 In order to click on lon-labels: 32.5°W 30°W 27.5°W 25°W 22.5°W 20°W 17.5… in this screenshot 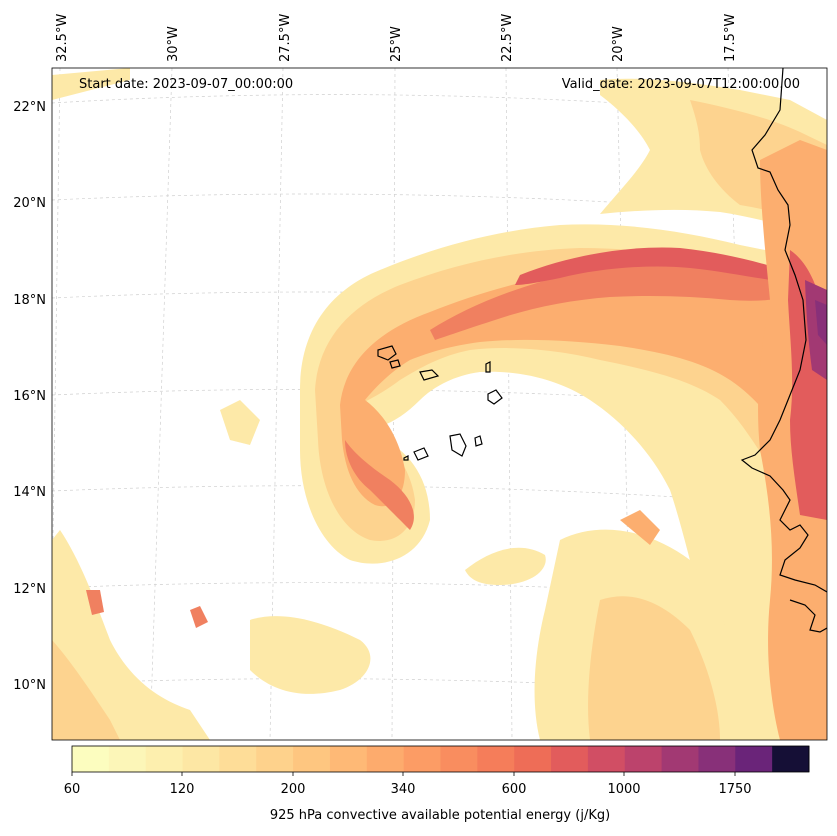, I will do `click(396, 38)`.